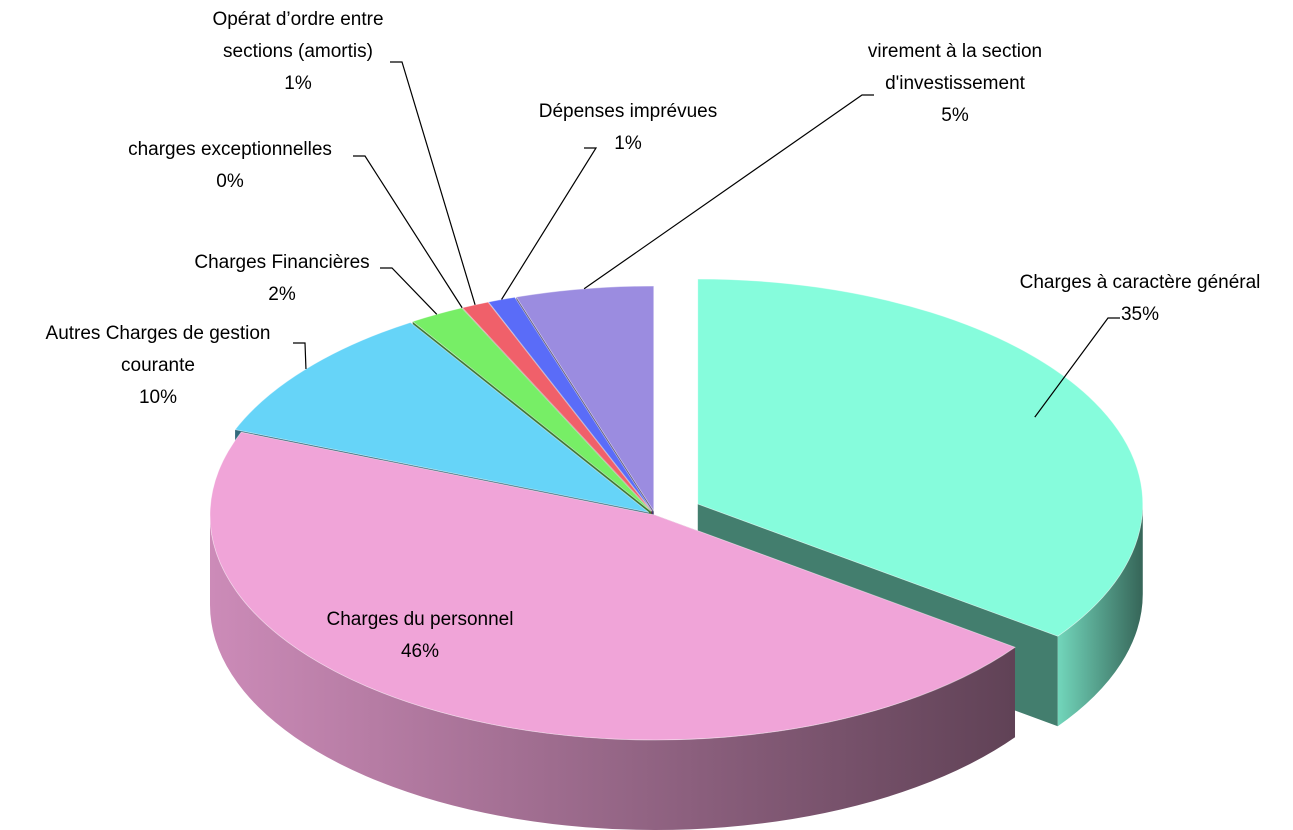 This screenshot has width=1293, height=830. I want to click on label-category: charges exceptionnelles, so click(230, 149).